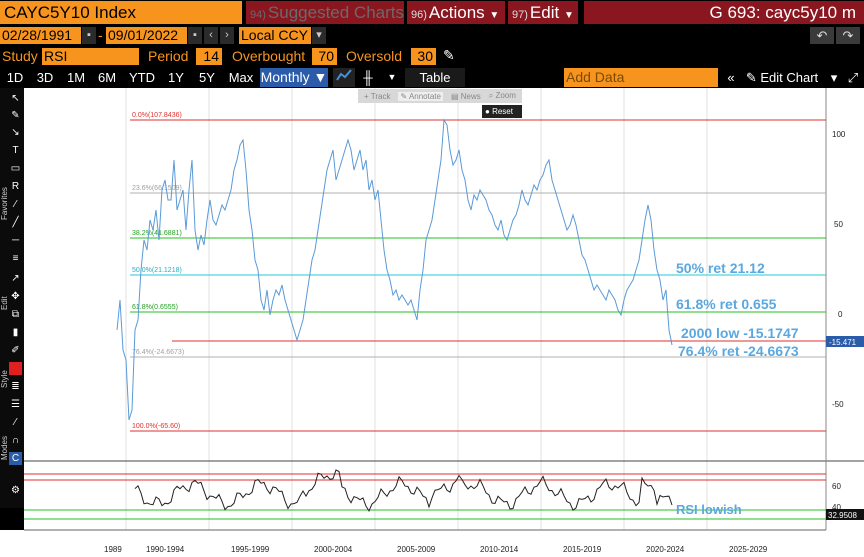 The width and height of the screenshot is (864, 557). I want to click on prev-arrow-icon: ‹, so click(211, 35).